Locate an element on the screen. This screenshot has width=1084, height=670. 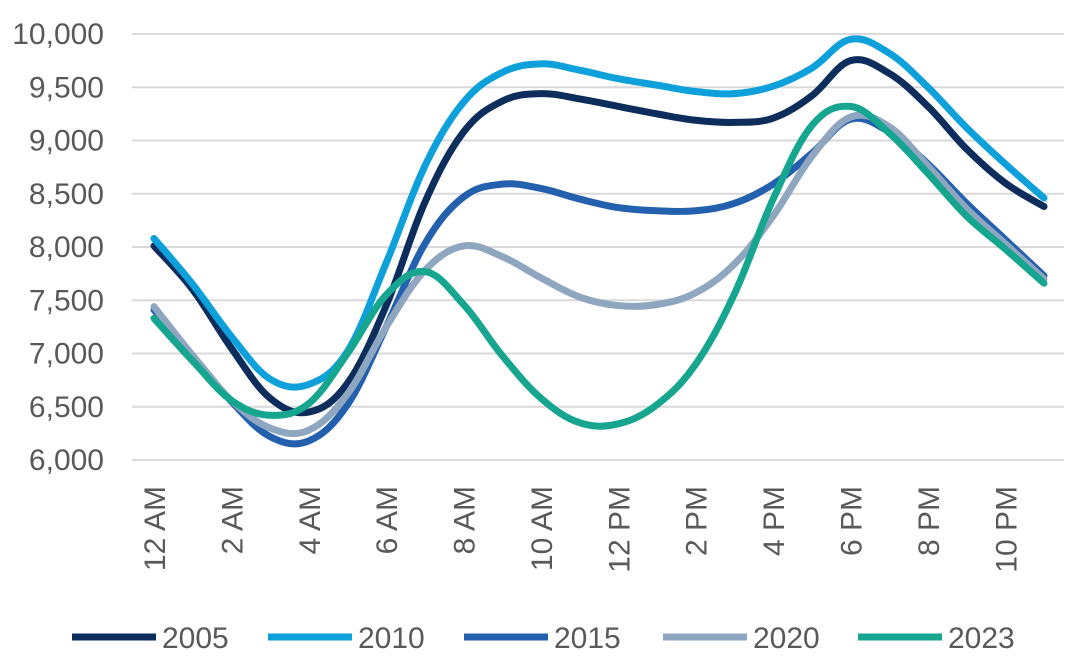
y-tick-label: 6,500 is located at coordinates (66, 407).